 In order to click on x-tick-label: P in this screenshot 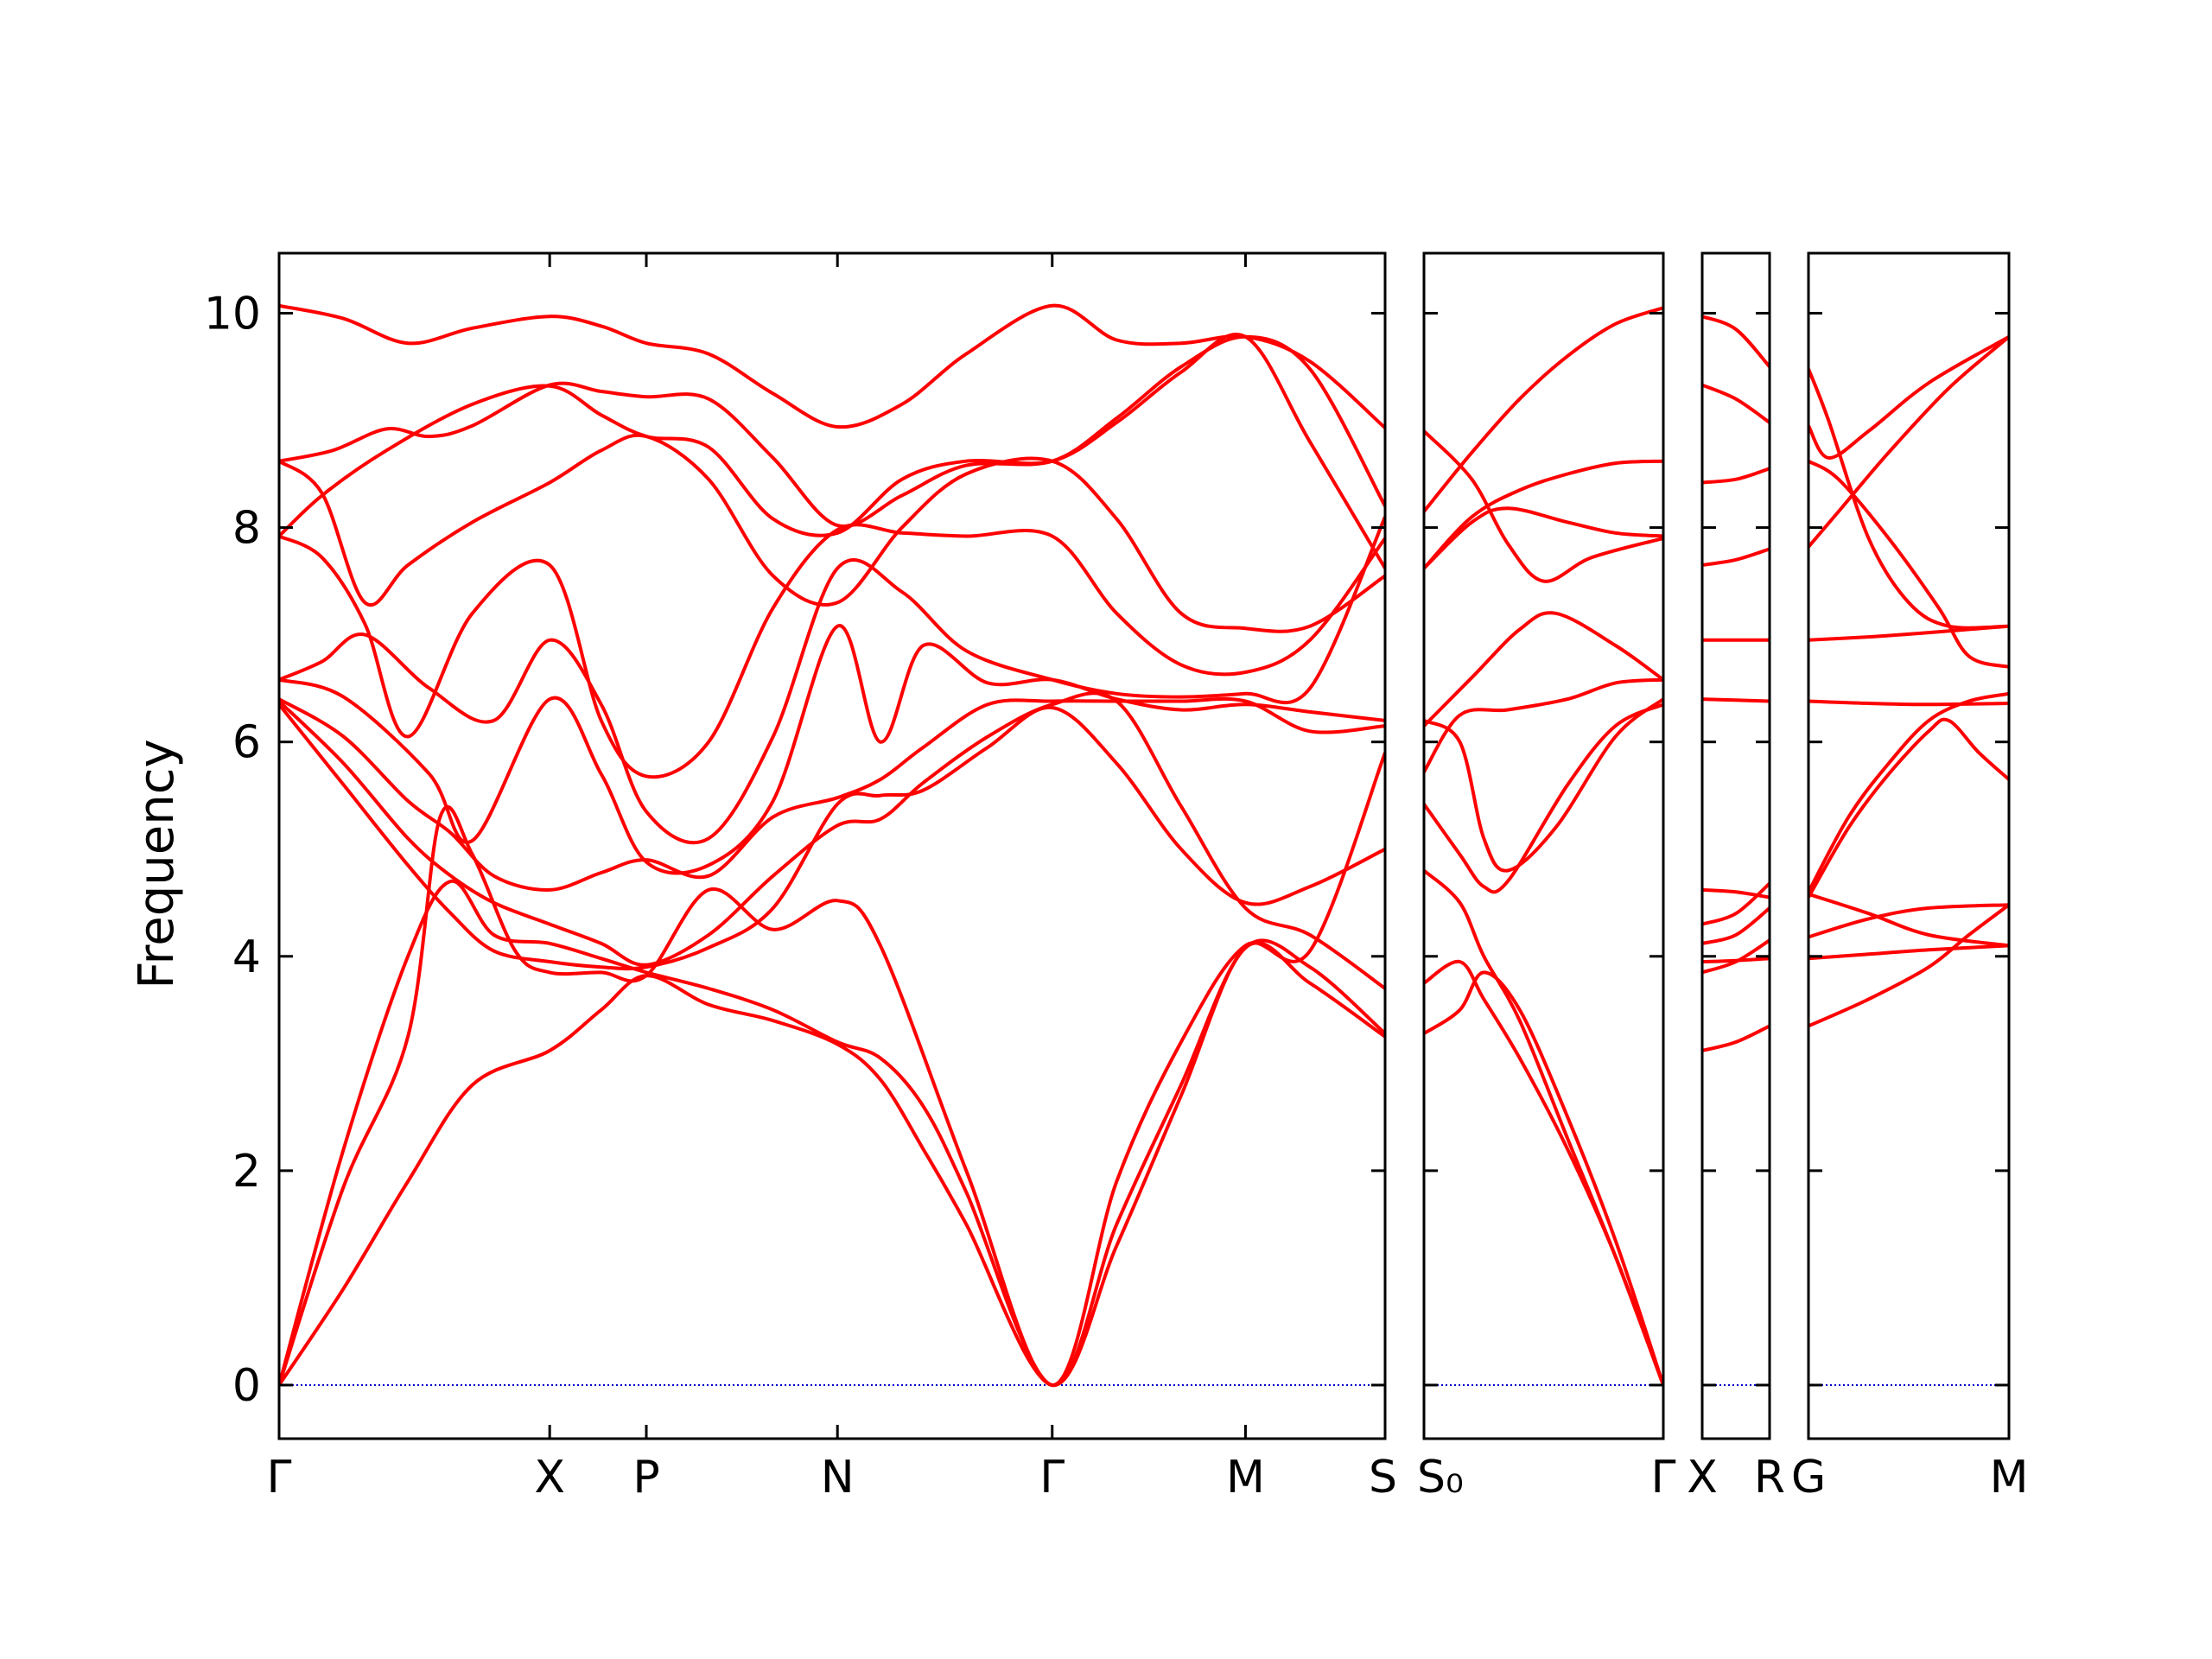, I will do `click(645, 1477)`.